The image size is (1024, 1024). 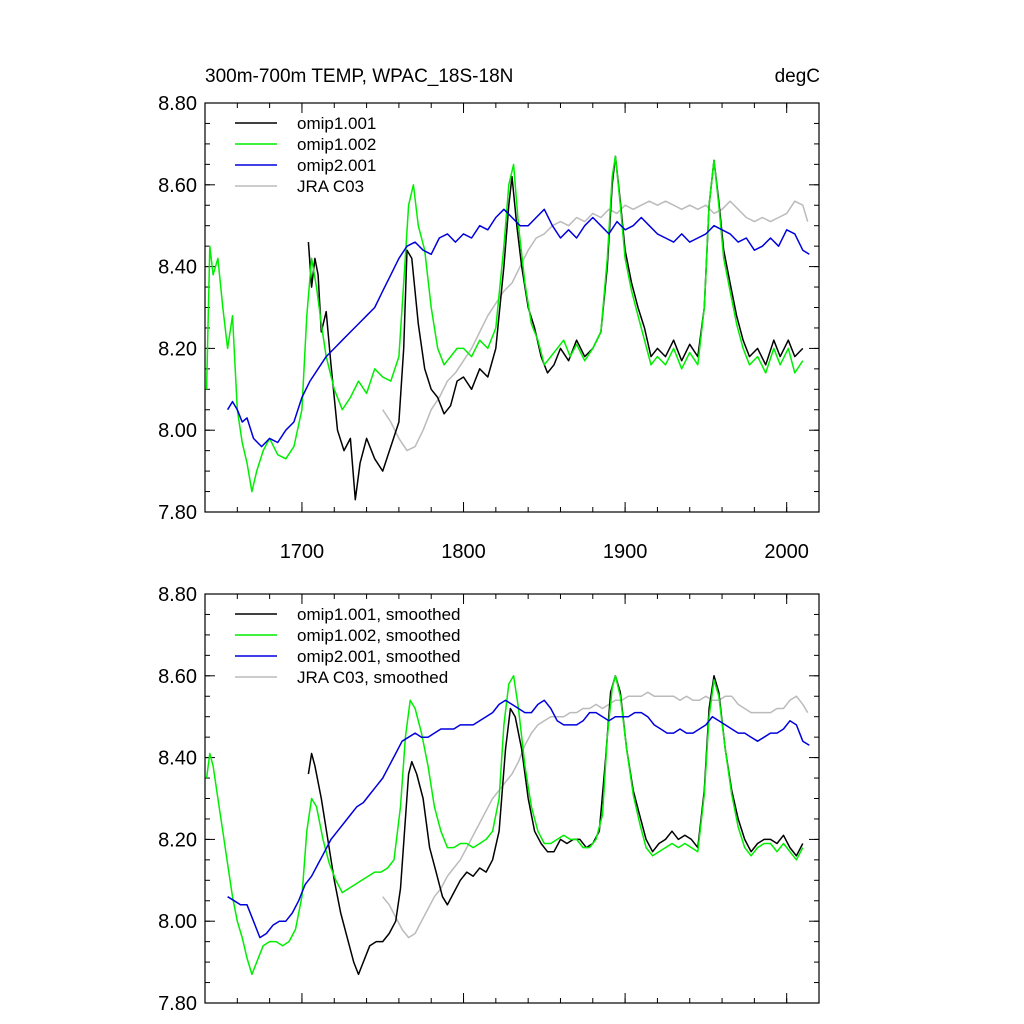 I want to click on legend-label-0: omip1.001, smoothed, so click(x=379, y=614).